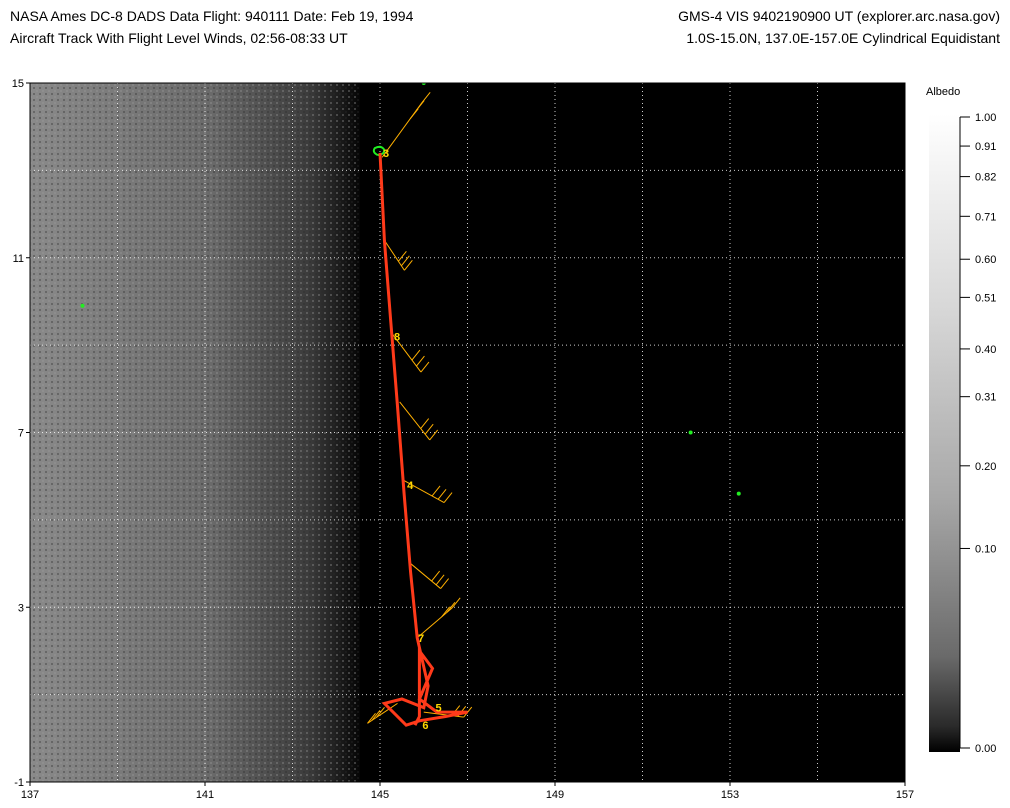 Image resolution: width=1010 pixels, height=808 pixels. What do you see at coordinates (410, 486) in the screenshot?
I see `hour-label: 4` at bounding box center [410, 486].